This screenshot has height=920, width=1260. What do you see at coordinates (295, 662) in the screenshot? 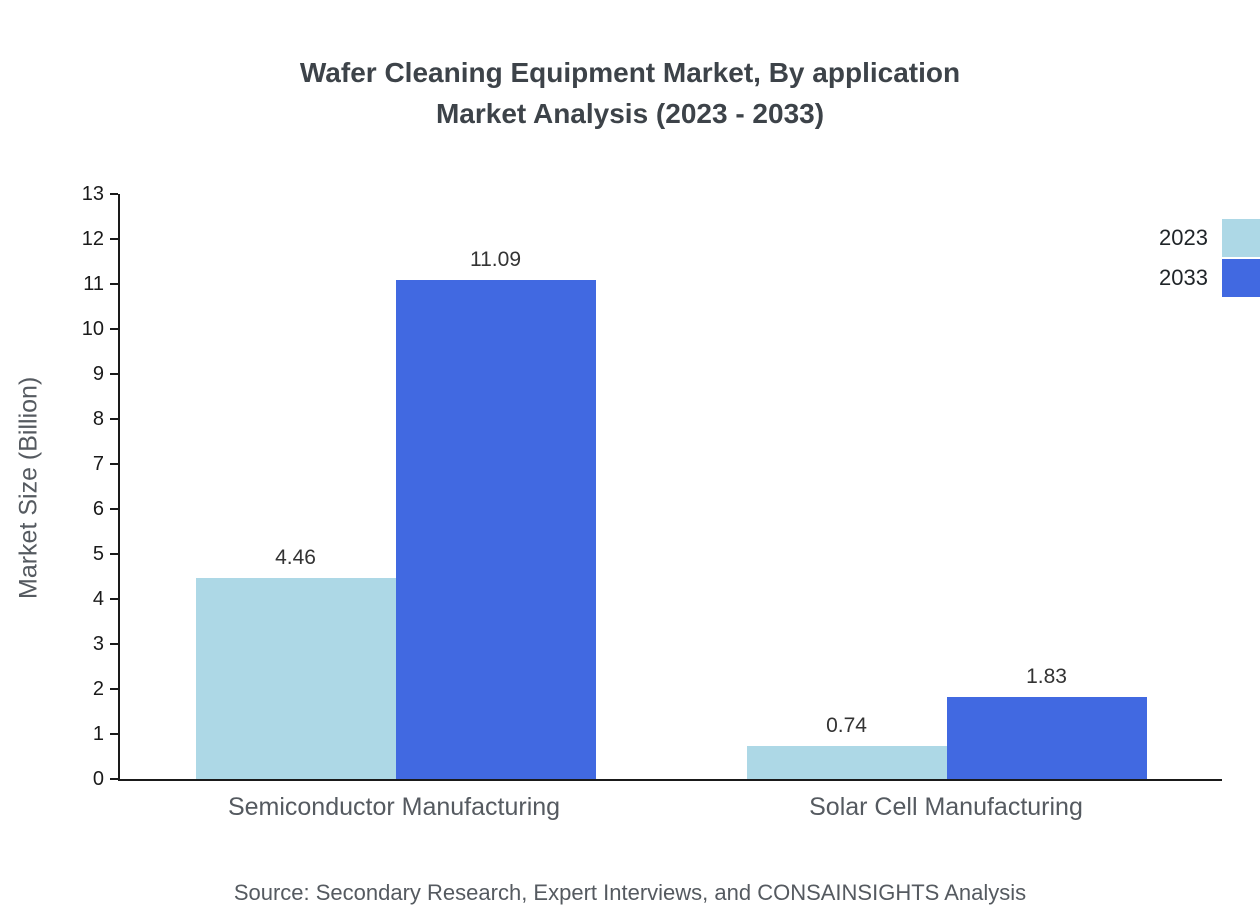
I see `bar-2023: 4.46` at bounding box center [295, 662].